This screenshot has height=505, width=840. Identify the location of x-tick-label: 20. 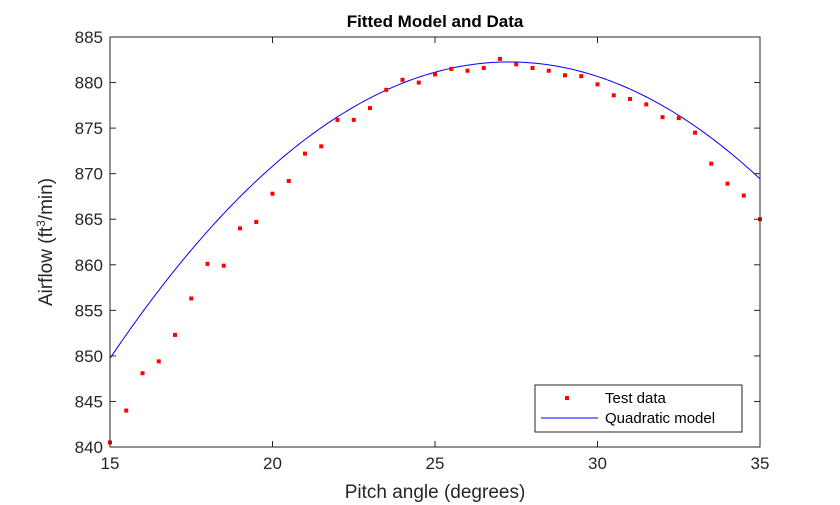
(272, 463).